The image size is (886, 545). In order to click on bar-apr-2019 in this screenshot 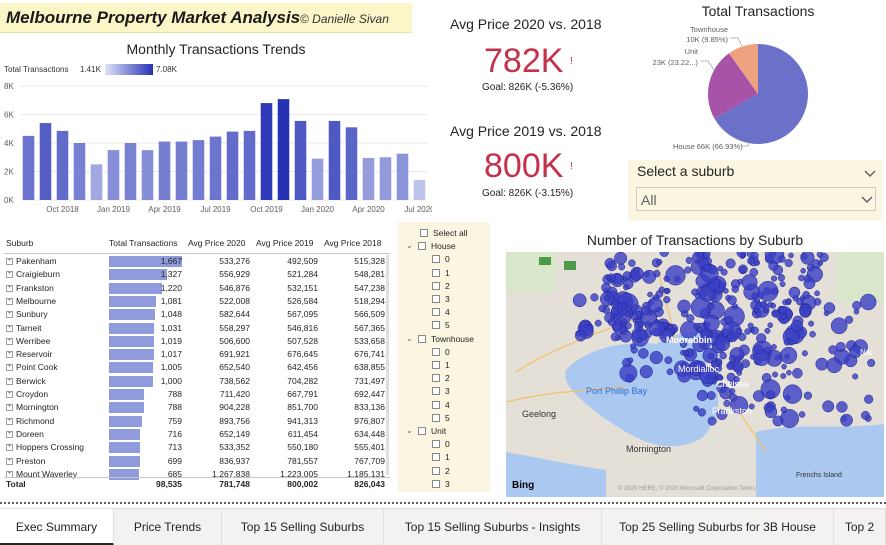, I will do `click(164, 170)`.